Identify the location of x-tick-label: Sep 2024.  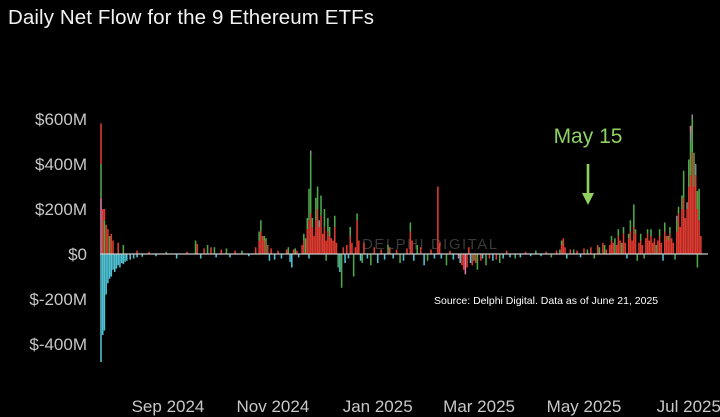
(168, 406).